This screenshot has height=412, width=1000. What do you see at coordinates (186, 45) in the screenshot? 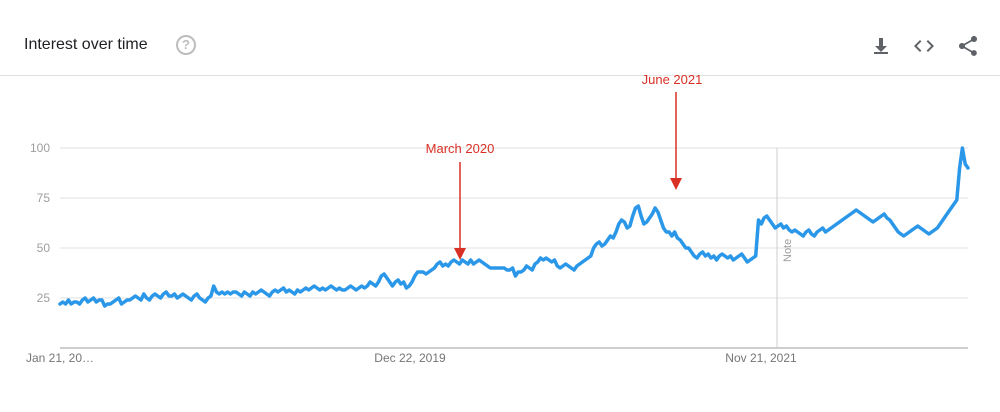
I see `help-icon: ?` at bounding box center [186, 45].